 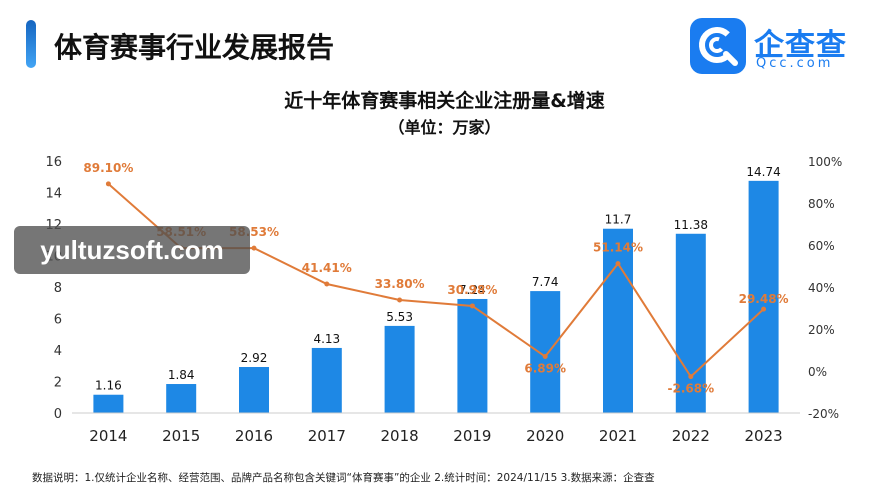 What do you see at coordinates (108, 168) in the screenshot?
I see `growth-rate-label: 89.10%` at bounding box center [108, 168].